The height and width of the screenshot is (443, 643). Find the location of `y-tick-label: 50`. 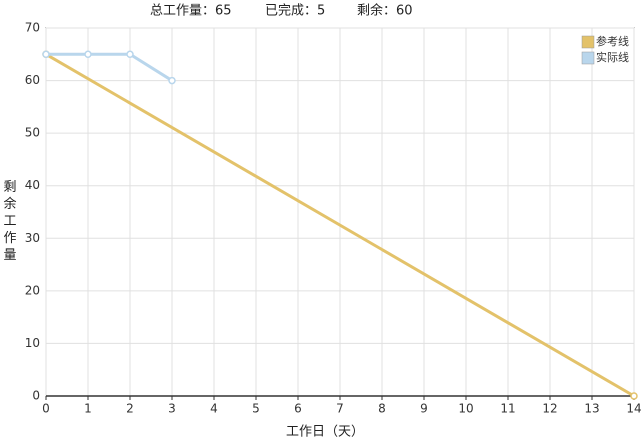

y-tick-label: 50 is located at coordinates (32, 133).